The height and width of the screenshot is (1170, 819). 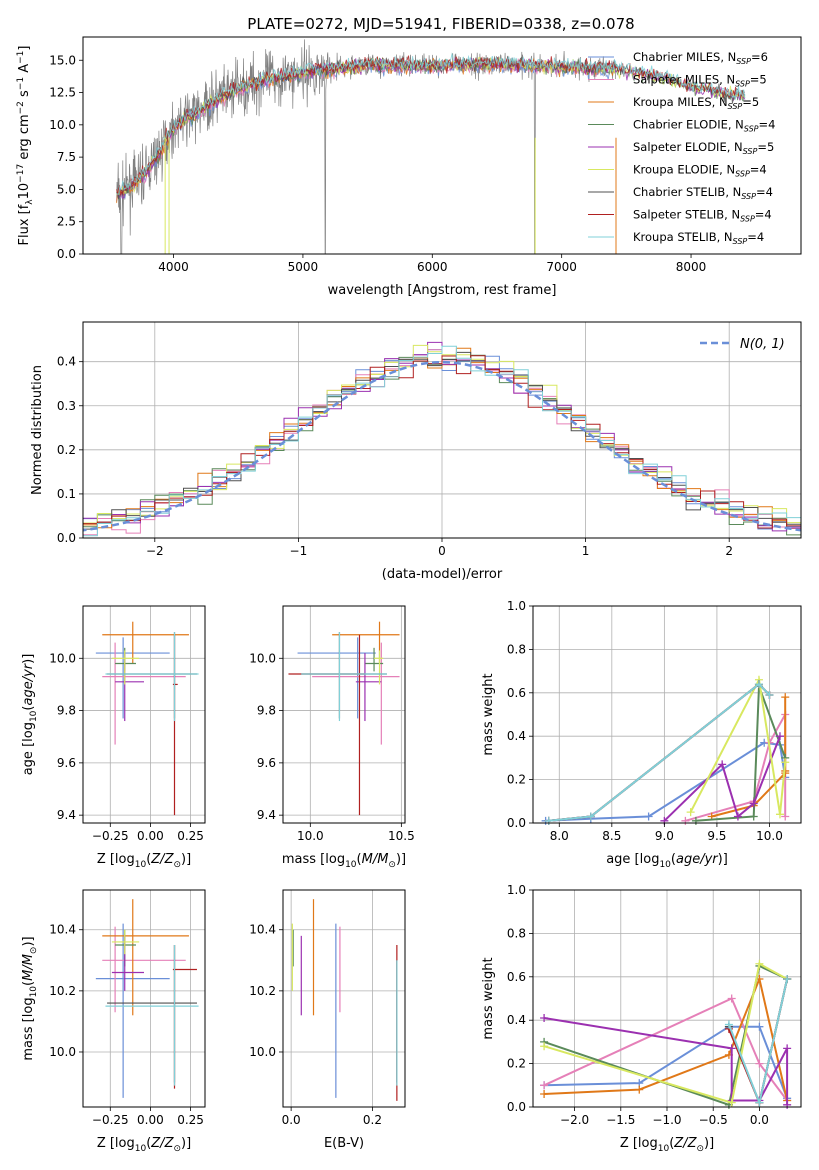 What do you see at coordinates (561, 267) in the screenshot?
I see `spectrum-xtick-label: 7000` at bounding box center [561, 267].